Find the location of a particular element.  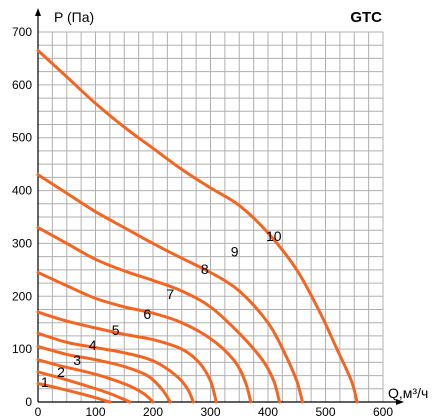

curve-label-6: 6 is located at coordinates (147, 314).